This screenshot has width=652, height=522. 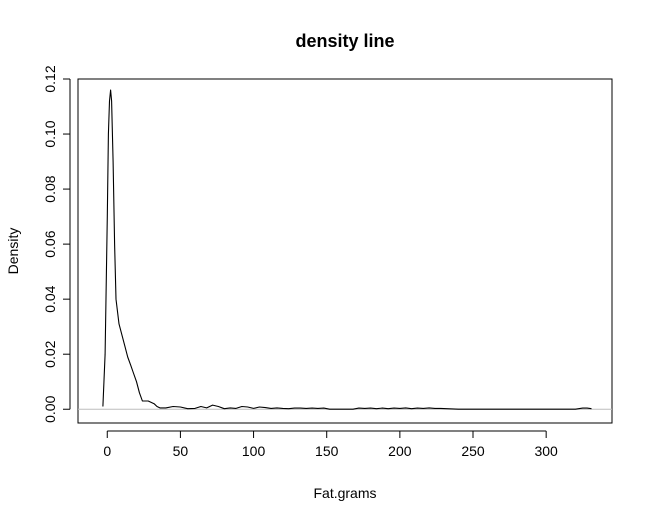 I want to click on y-tick-label: 0.12, so click(x=50, y=78).